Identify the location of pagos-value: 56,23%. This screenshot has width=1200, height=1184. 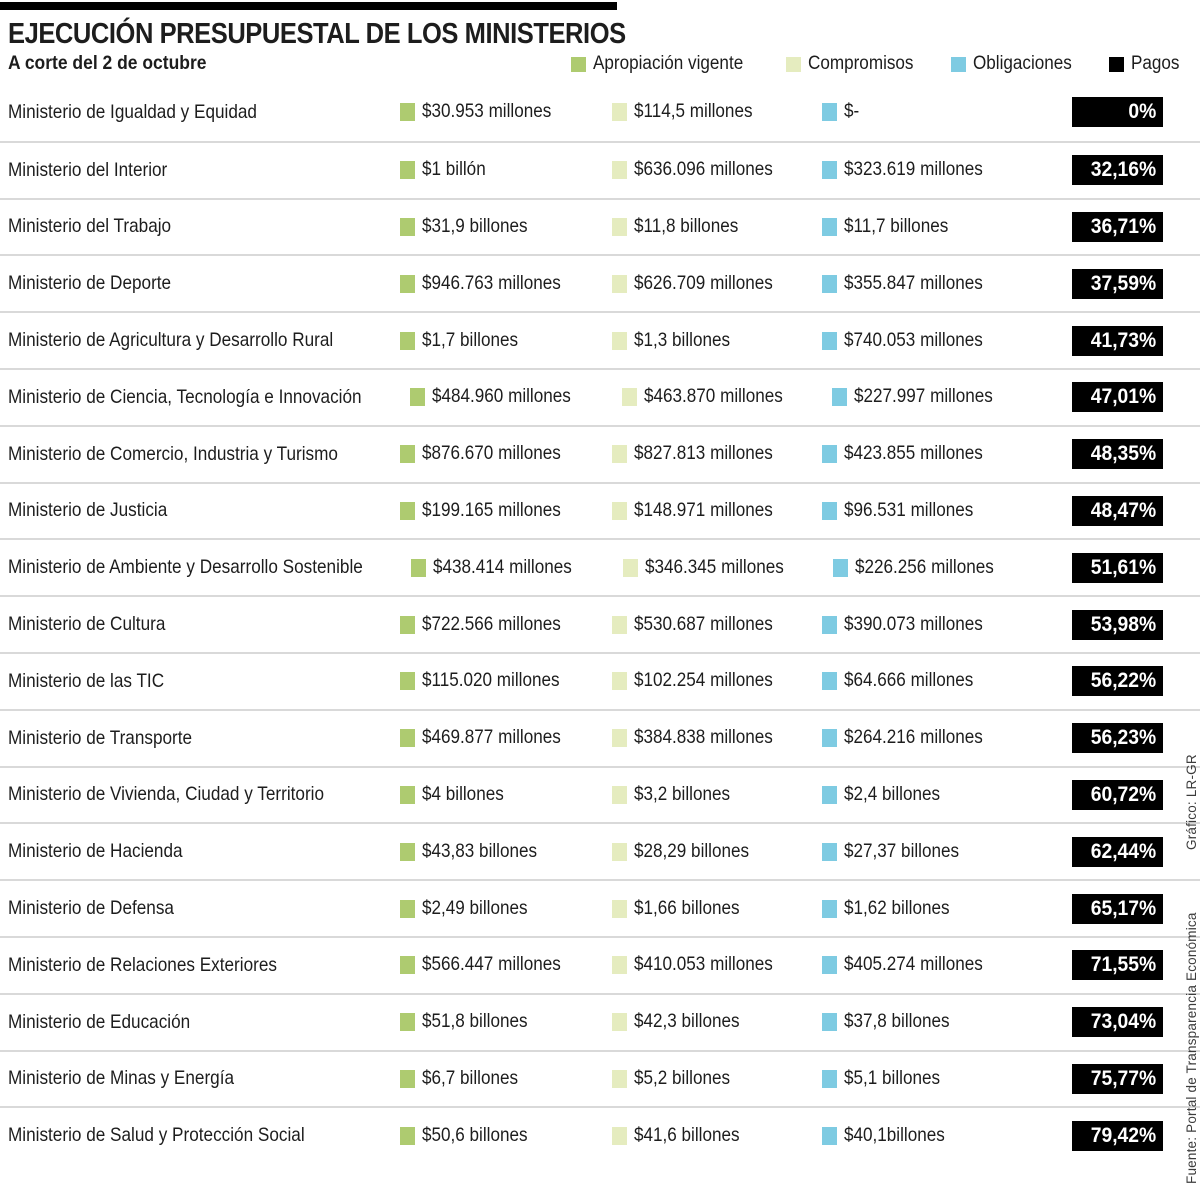
(1123, 738).